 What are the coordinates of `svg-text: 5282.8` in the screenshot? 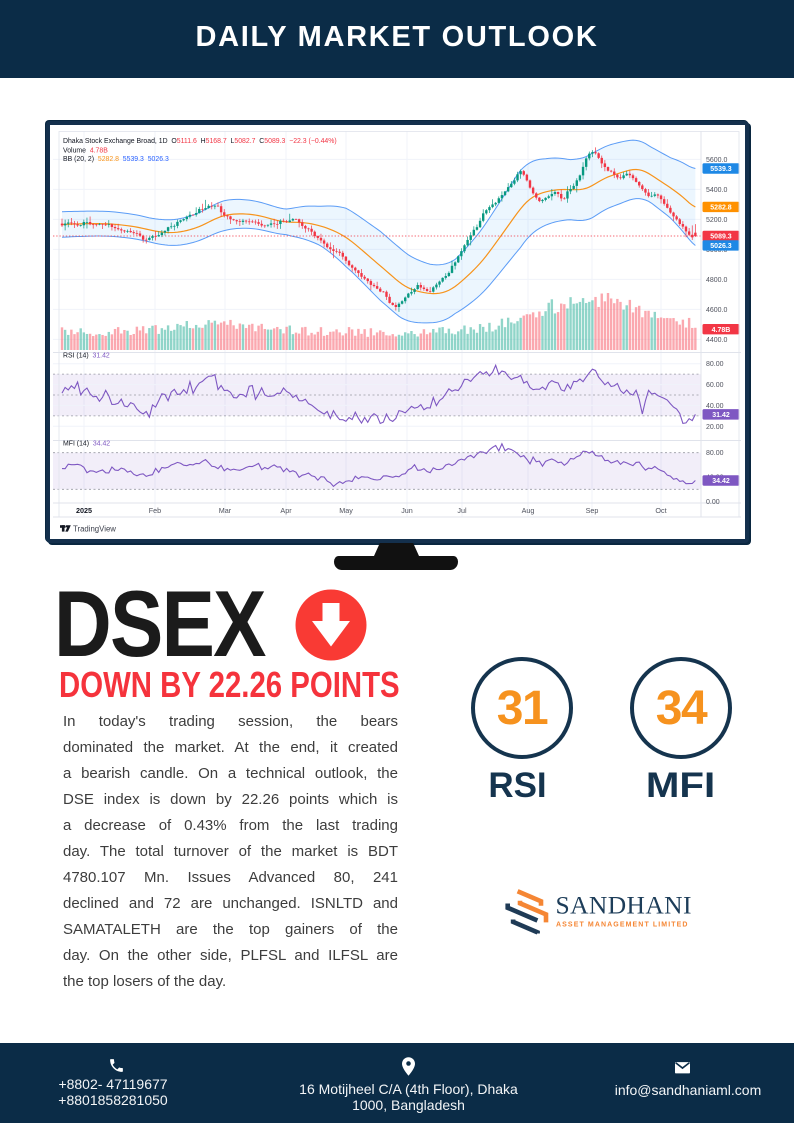 It's located at (721, 208).